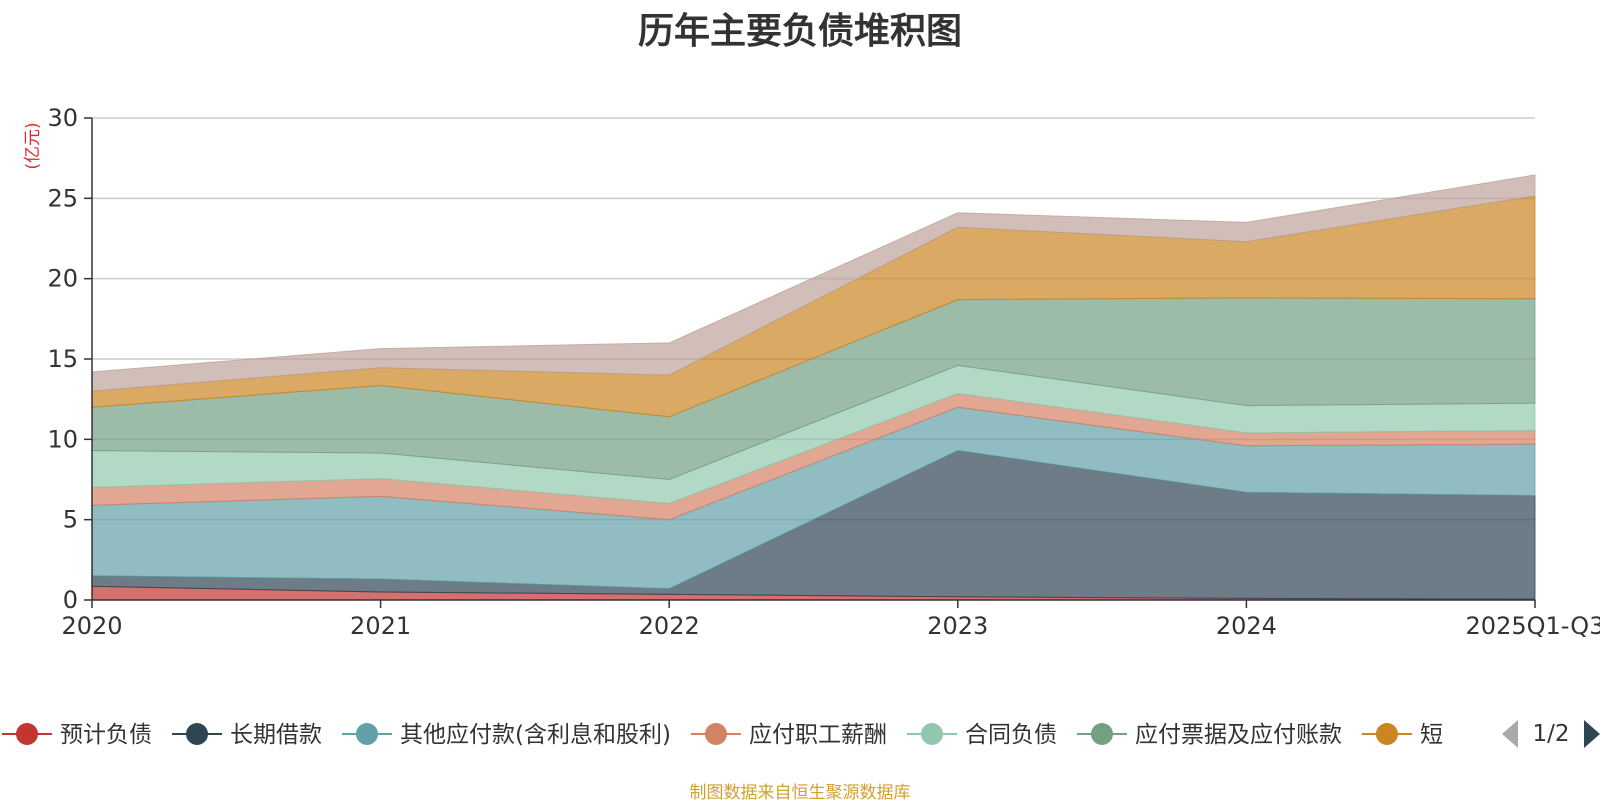 The height and width of the screenshot is (803, 1600). What do you see at coordinates (818, 735) in the screenshot?
I see `legend-label: 应付职工薪酬` at bounding box center [818, 735].